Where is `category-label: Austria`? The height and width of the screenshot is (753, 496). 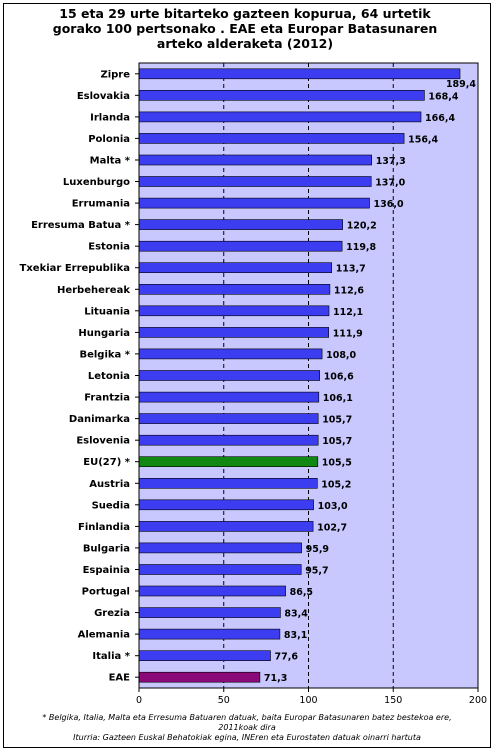
category-label: Austria is located at coordinates (109, 484).